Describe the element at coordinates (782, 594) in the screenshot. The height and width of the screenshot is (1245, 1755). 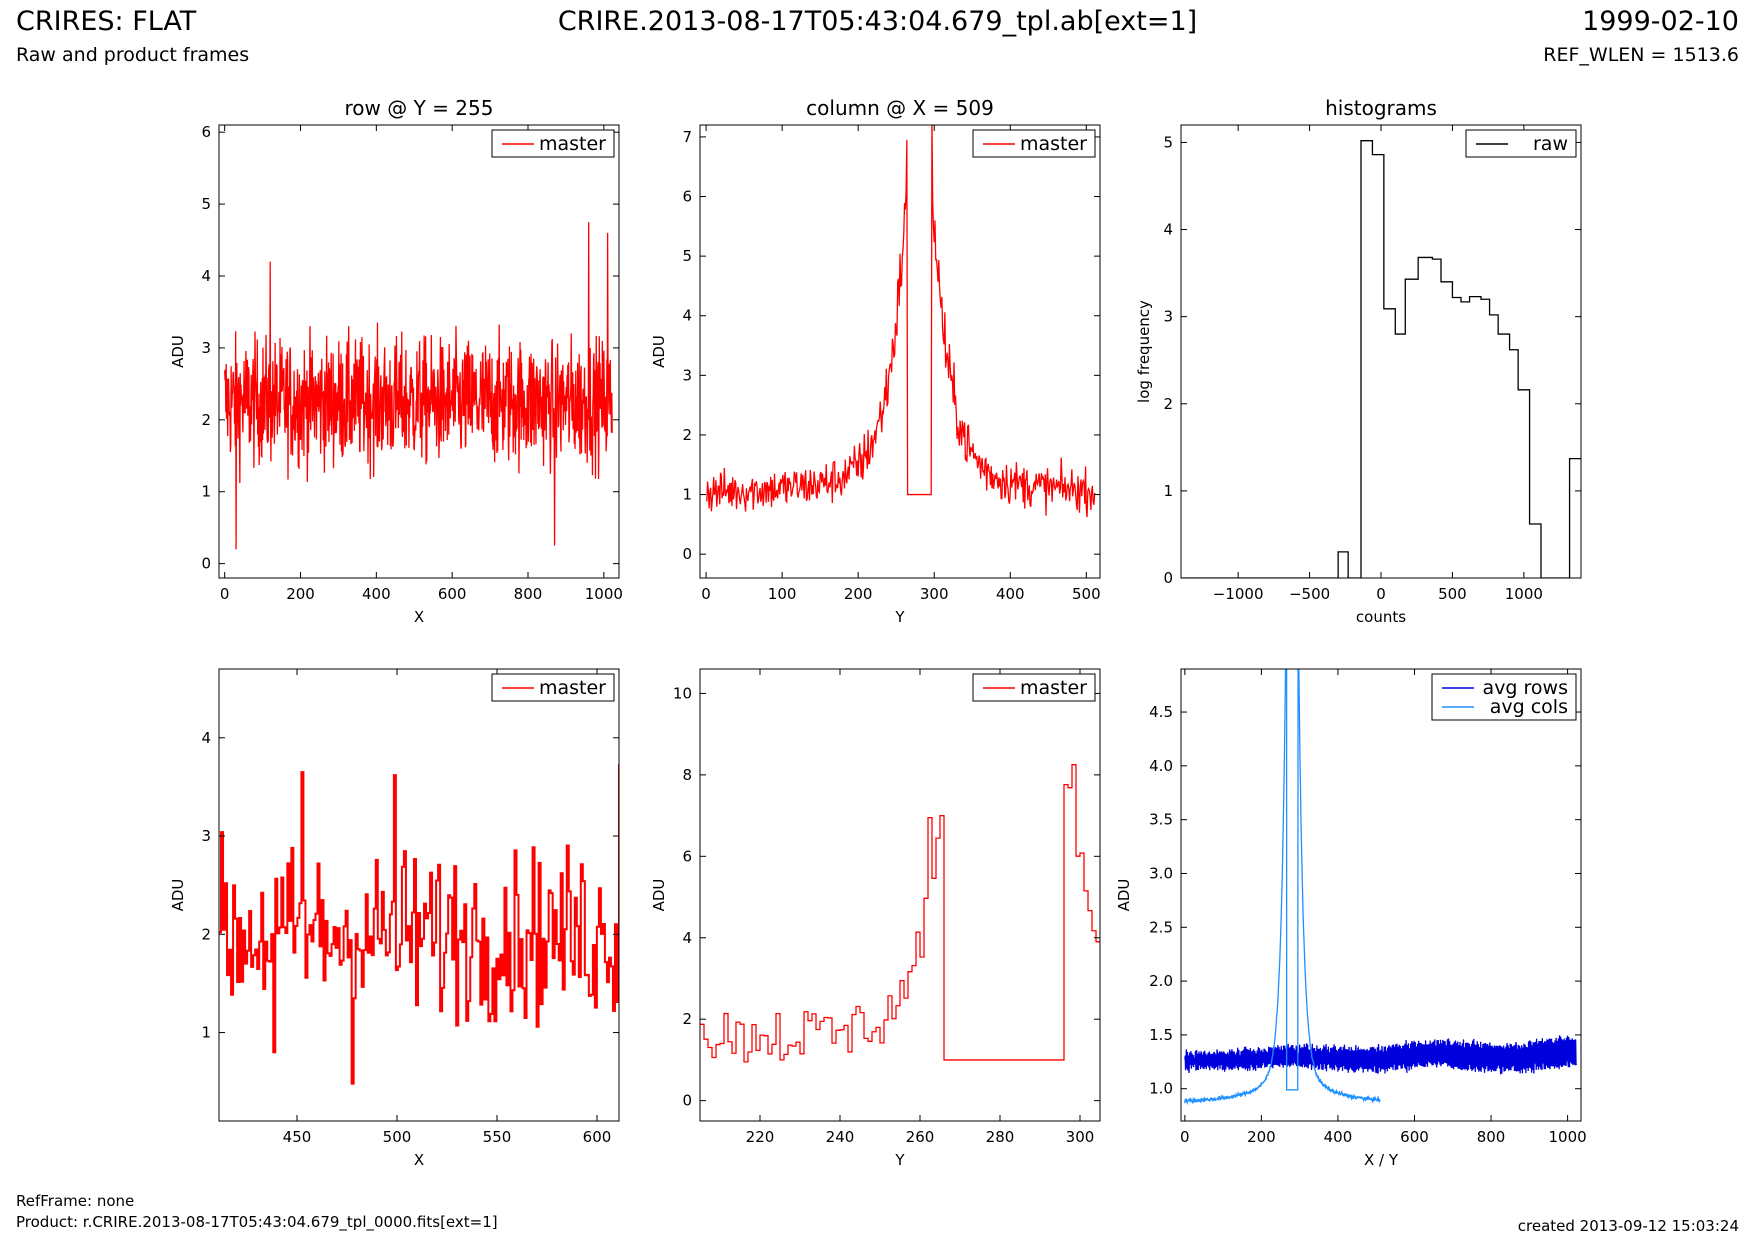
I see `x-tick-label: 100` at that location.